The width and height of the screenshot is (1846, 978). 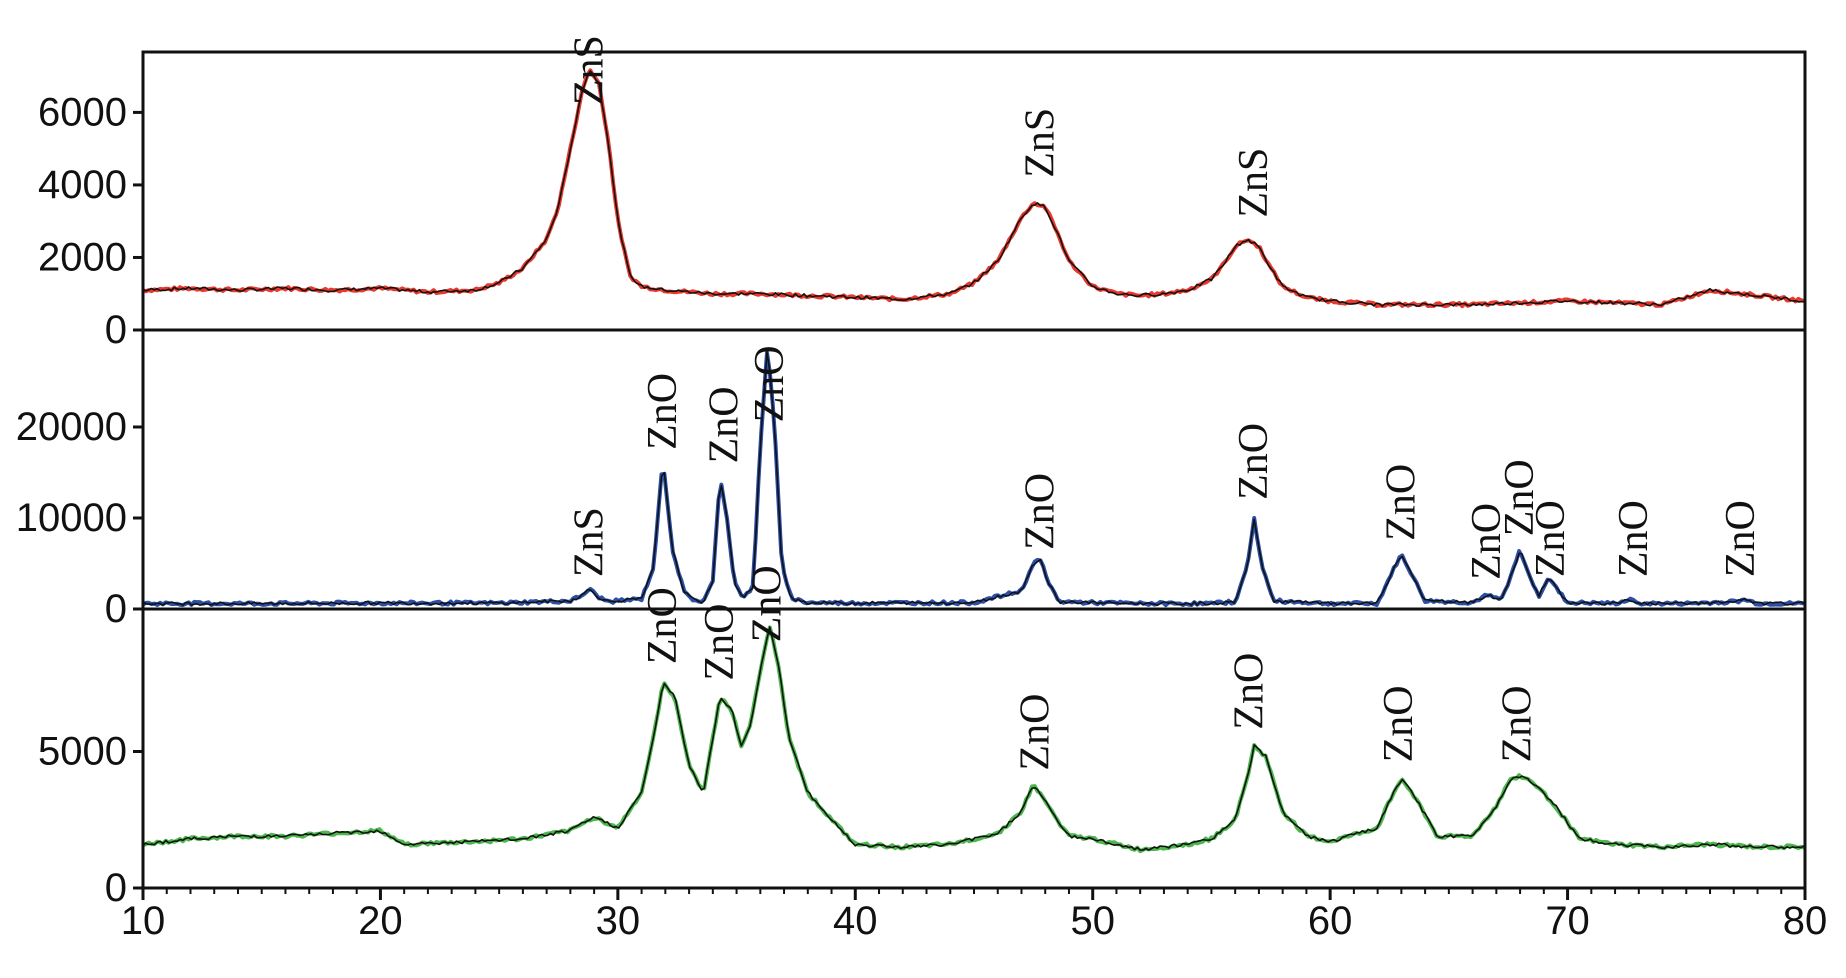 I want to click on panel-2-peak-label-2: ZnO, so click(x=663, y=411).